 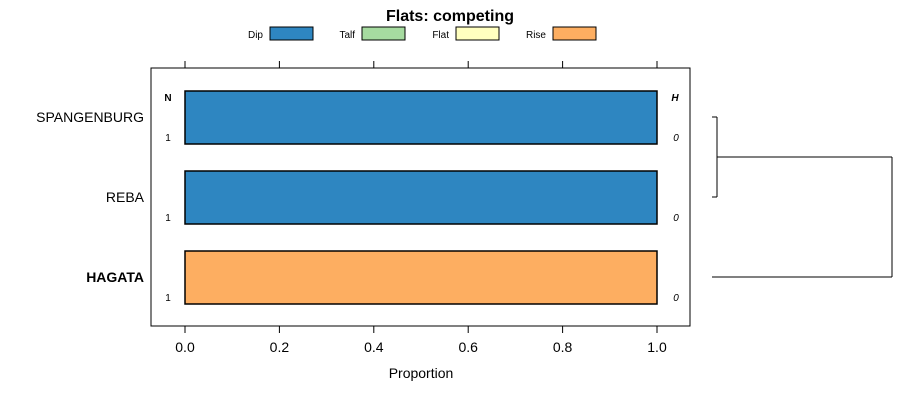 What do you see at coordinates (280, 347) in the screenshot?
I see `x-tick-label: 0.2` at bounding box center [280, 347].